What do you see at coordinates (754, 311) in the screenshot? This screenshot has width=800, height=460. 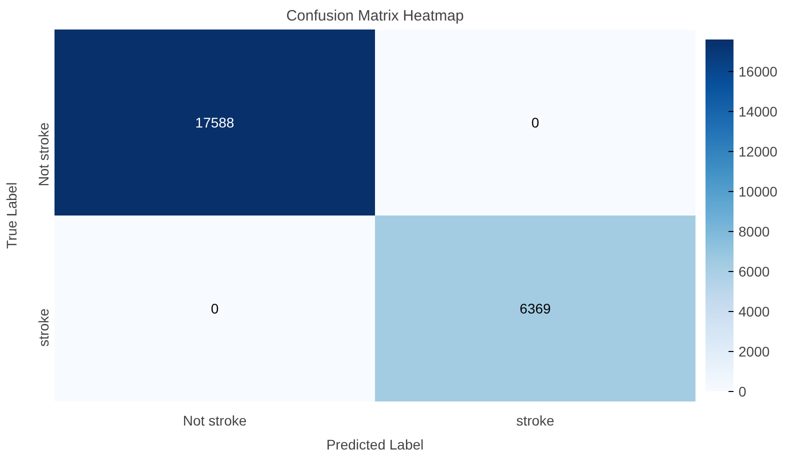 I see `color-bar-label: 4000` at bounding box center [754, 311].